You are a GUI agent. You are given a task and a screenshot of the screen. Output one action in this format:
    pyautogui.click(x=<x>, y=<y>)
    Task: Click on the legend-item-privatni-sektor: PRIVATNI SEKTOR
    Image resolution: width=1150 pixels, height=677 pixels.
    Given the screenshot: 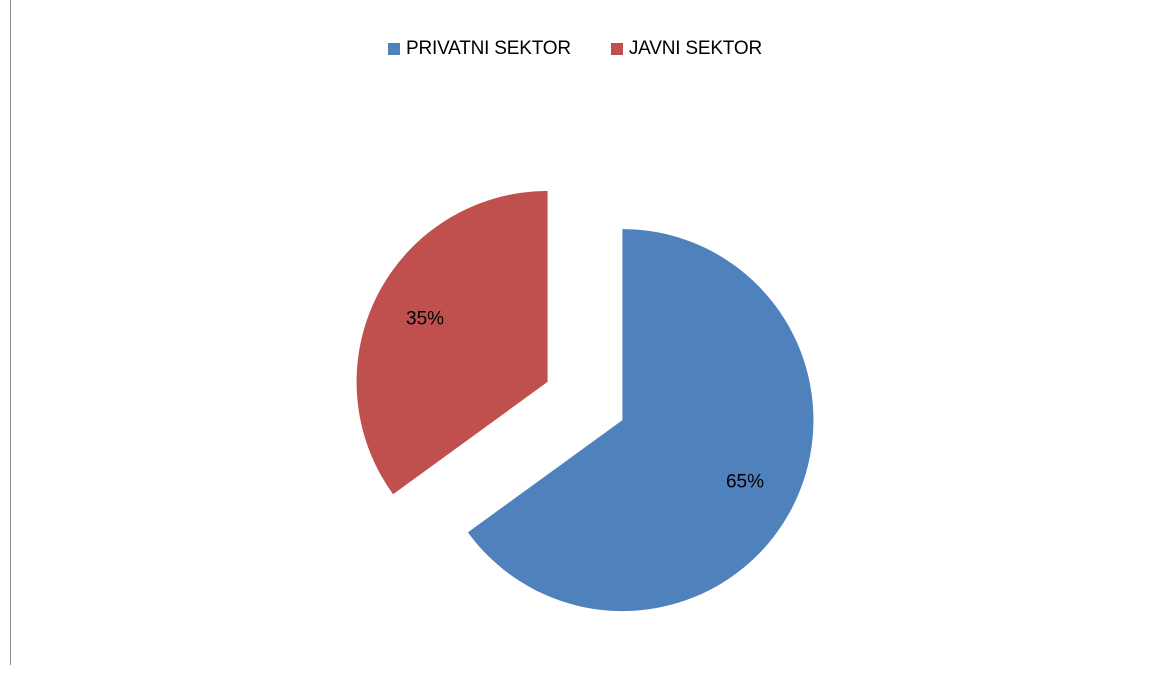 What is the action you would take?
    pyautogui.click(x=479, y=49)
    